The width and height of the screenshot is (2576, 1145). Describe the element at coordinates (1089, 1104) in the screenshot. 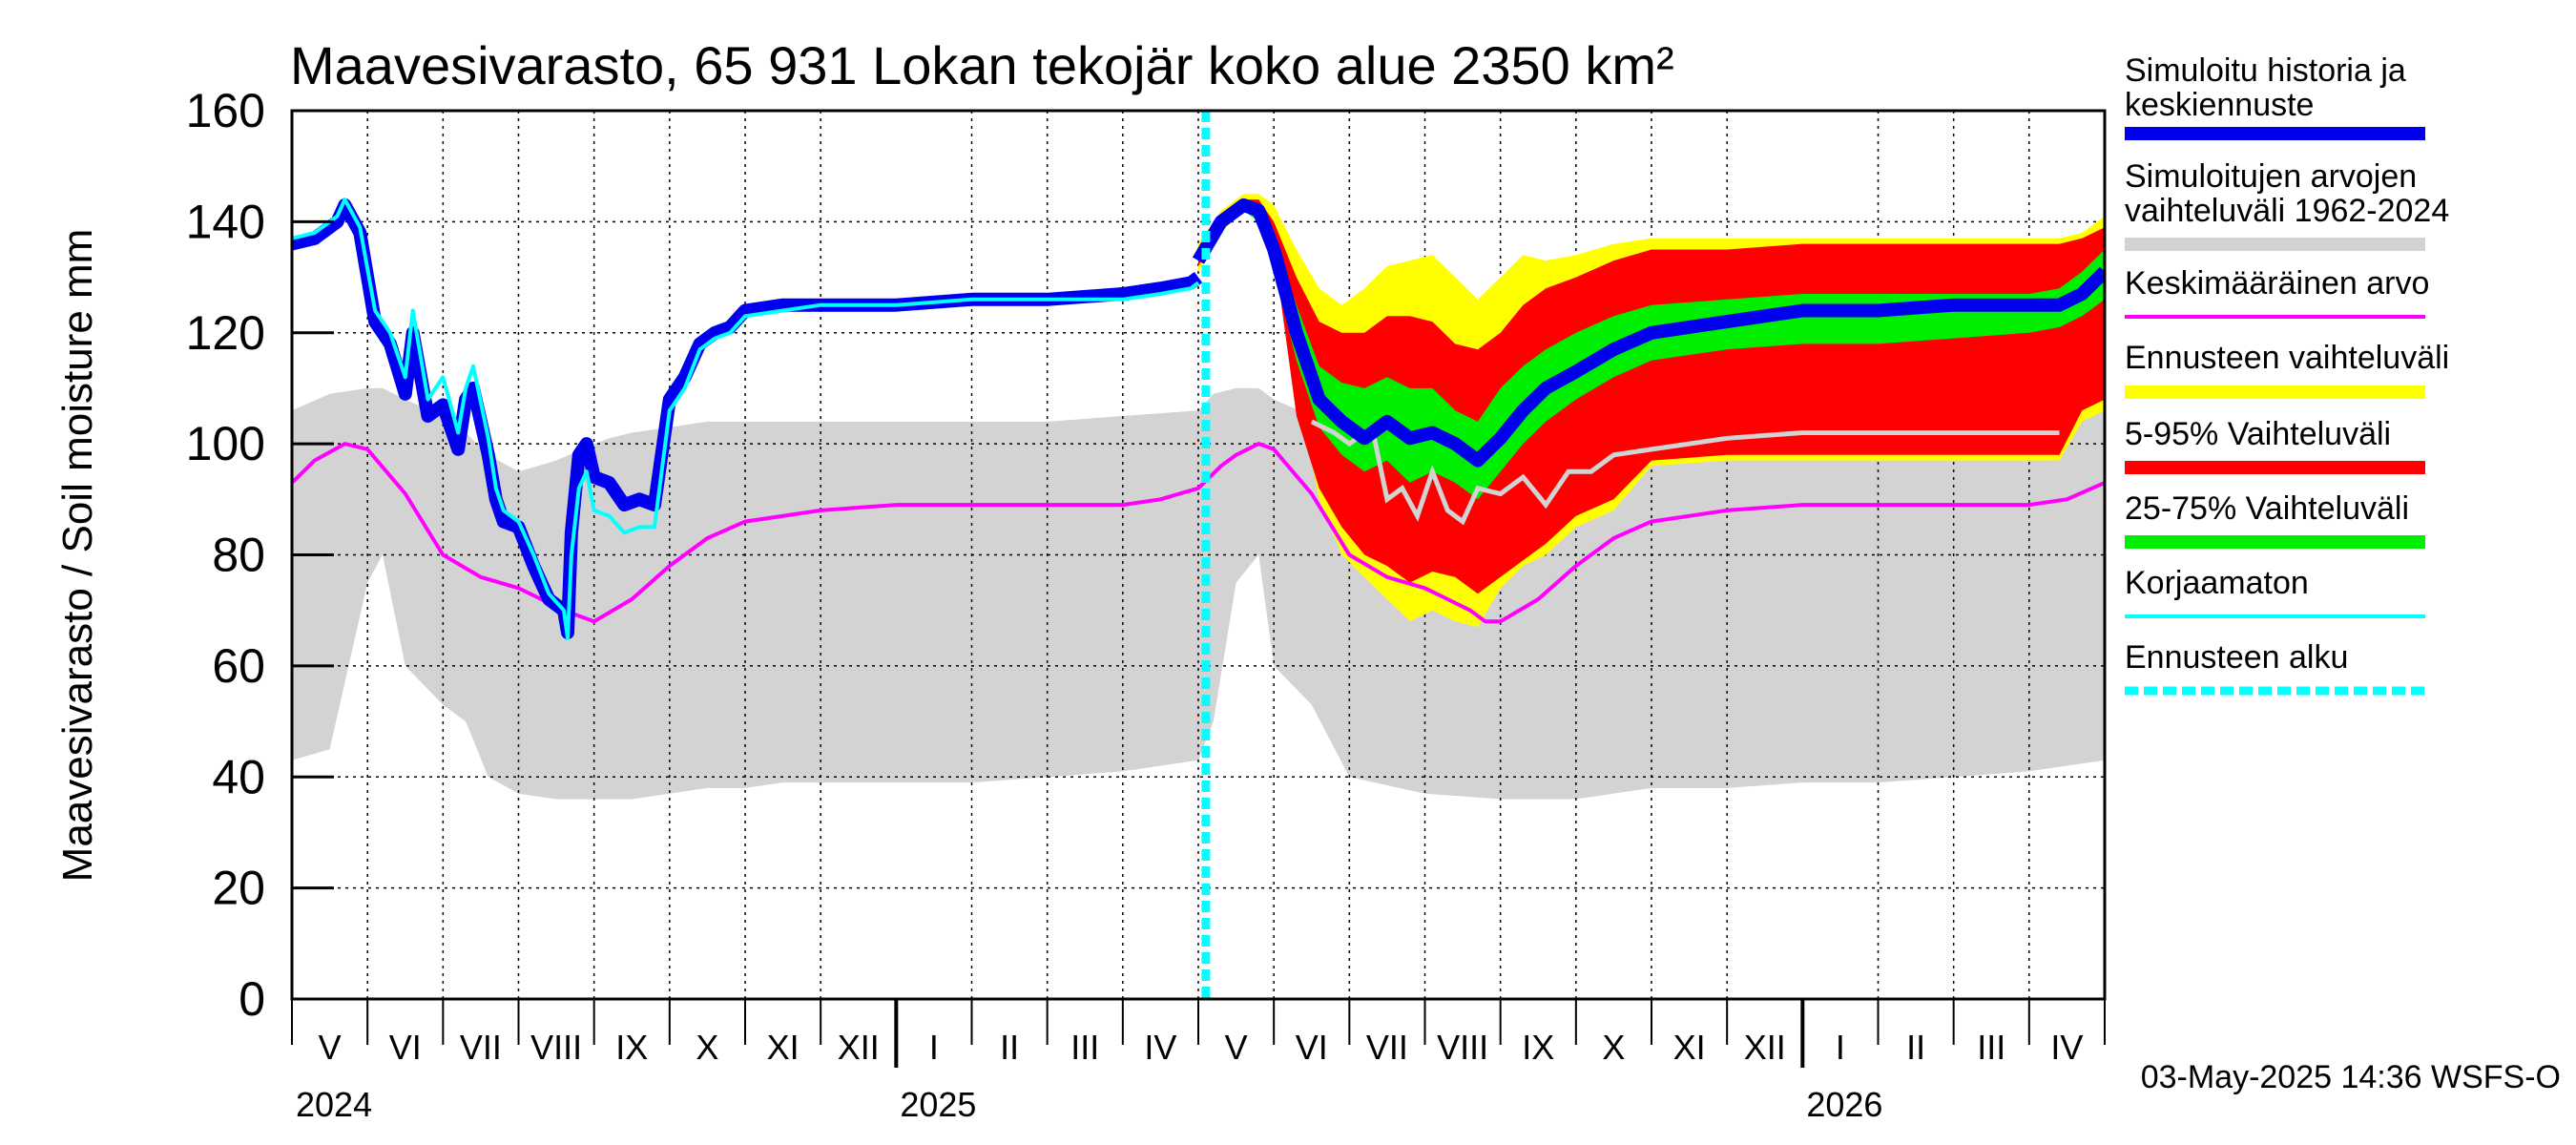

I see `x-axis-year-labels: 2024 2025 2026` at that location.